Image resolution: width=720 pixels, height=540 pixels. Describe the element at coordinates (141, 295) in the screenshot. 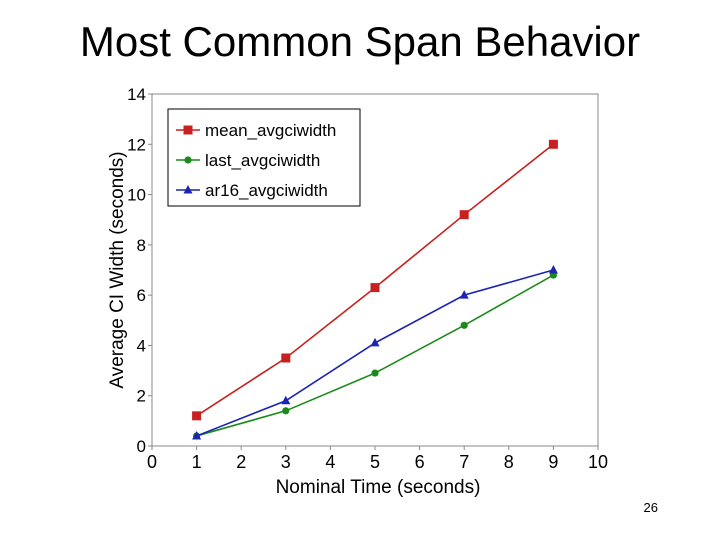

I see `y-tick-label: 6` at that location.